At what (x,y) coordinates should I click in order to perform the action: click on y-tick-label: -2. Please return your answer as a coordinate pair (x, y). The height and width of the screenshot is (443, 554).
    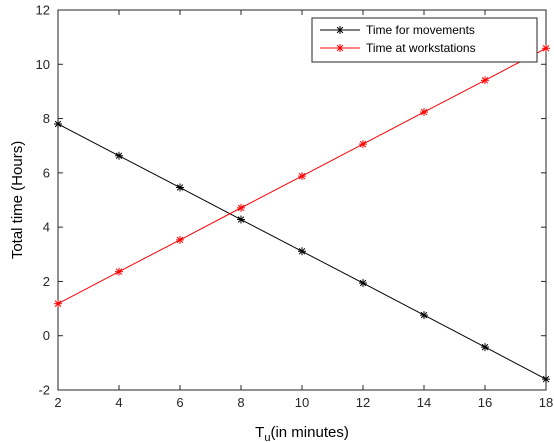
    Looking at the image, I should click on (44, 390).